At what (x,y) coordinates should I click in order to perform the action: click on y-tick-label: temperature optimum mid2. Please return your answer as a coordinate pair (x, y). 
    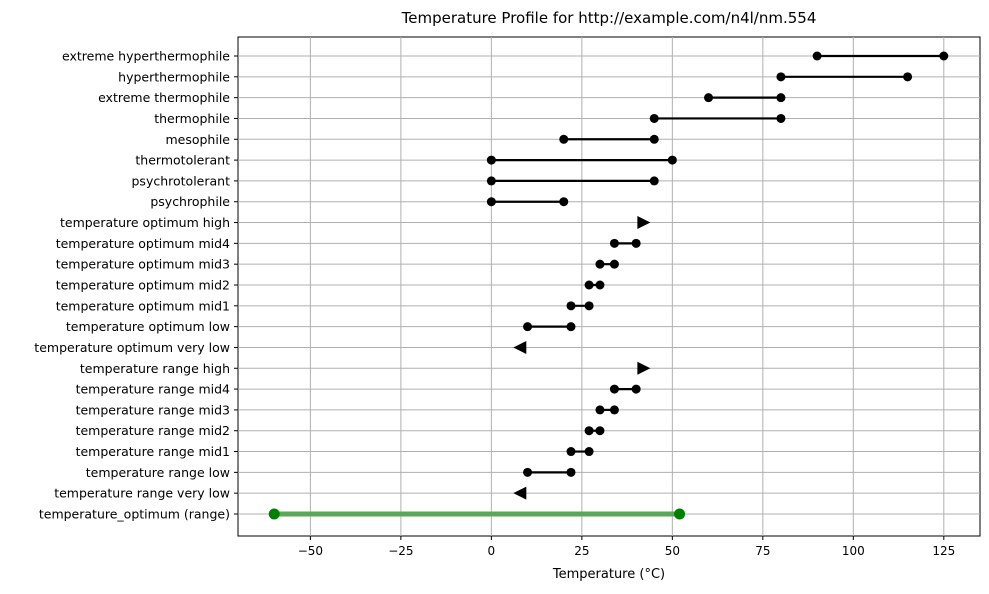
    Looking at the image, I should click on (143, 285).